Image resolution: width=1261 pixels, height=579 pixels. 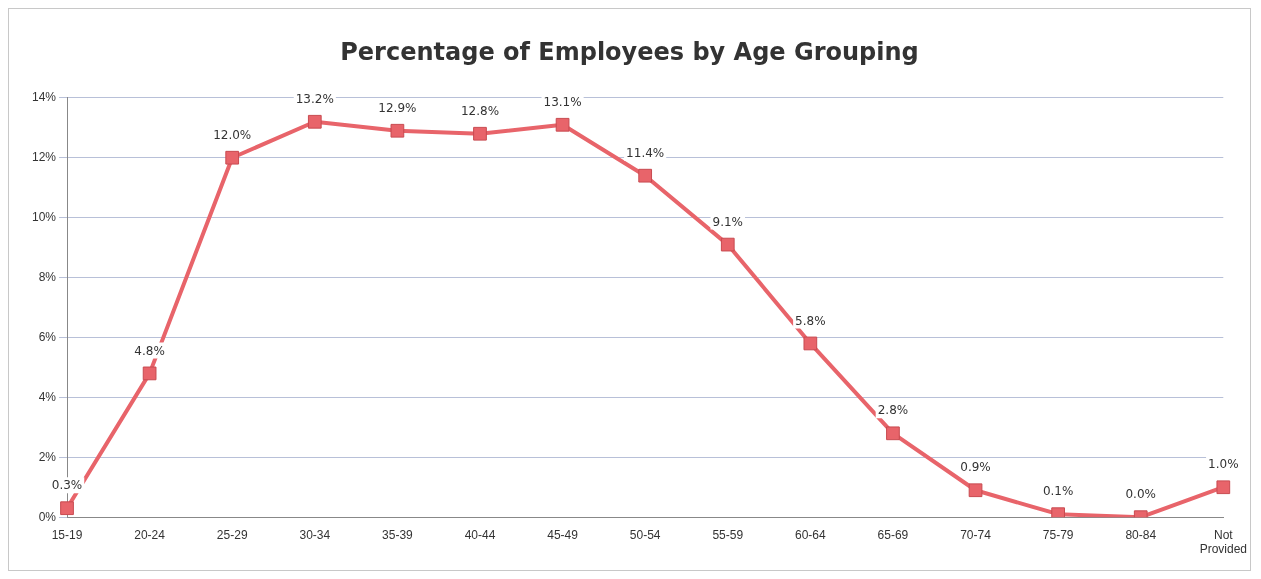 I want to click on data-label: 11.4%, so click(x=645, y=152).